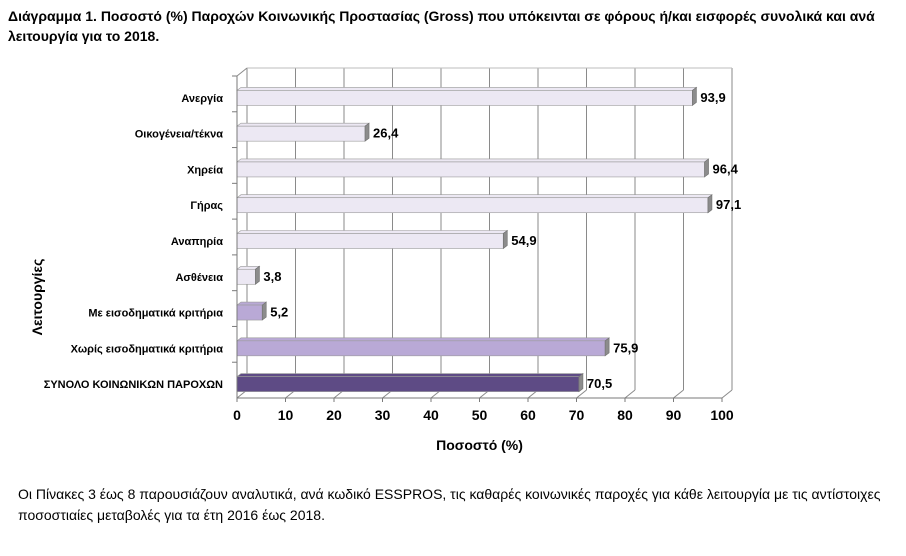  Describe the element at coordinates (674, 415) in the screenshot. I see `x-tick-label: 90` at that location.